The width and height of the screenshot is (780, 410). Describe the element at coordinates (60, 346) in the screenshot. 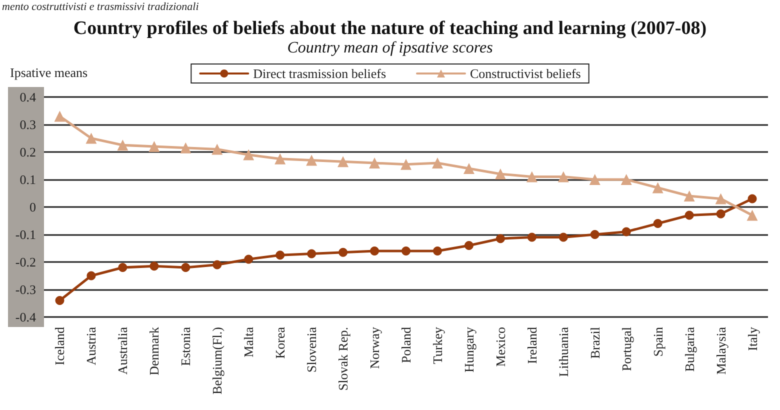

I see `x-tick-label: Iceland` at that location.